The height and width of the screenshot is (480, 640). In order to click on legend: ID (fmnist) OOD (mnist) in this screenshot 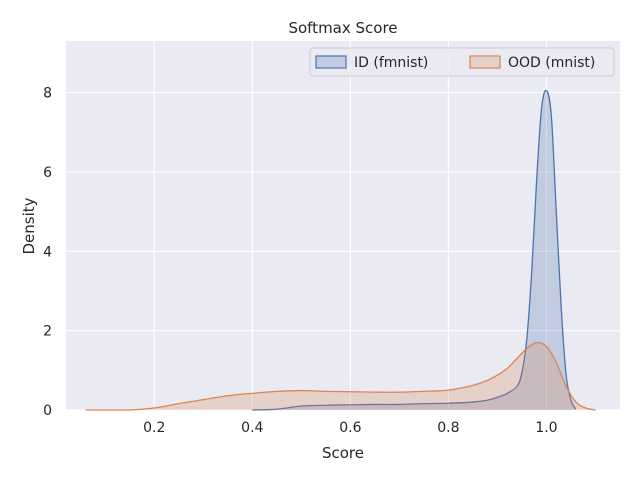, I will do `click(462, 62)`.